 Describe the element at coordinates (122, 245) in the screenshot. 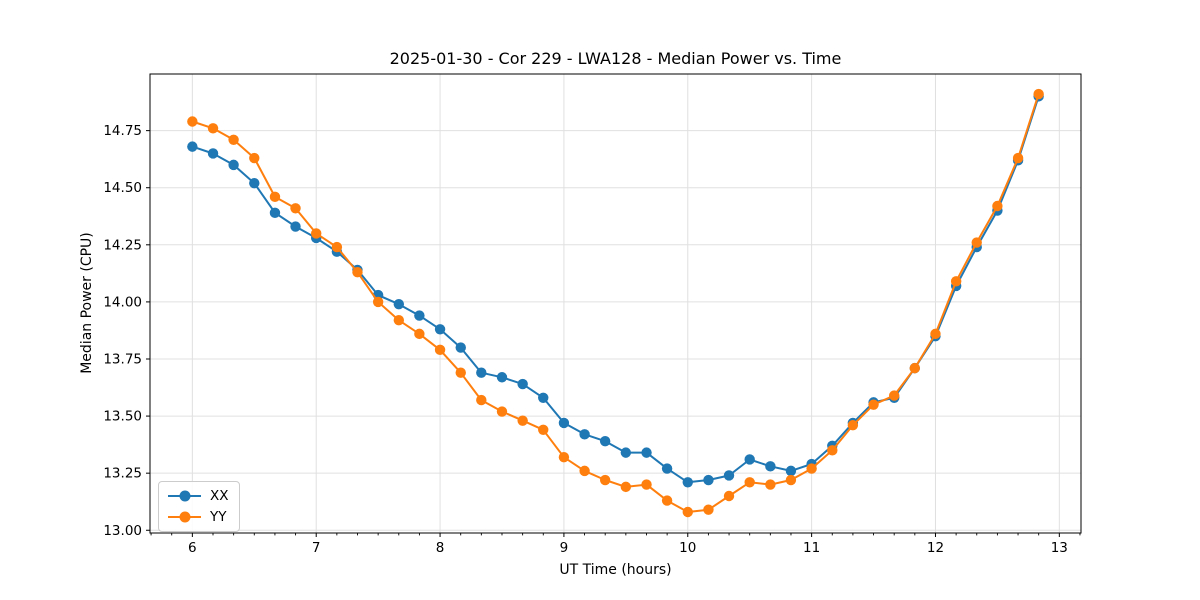

I see `y-tick-label: 14.25` at that location.